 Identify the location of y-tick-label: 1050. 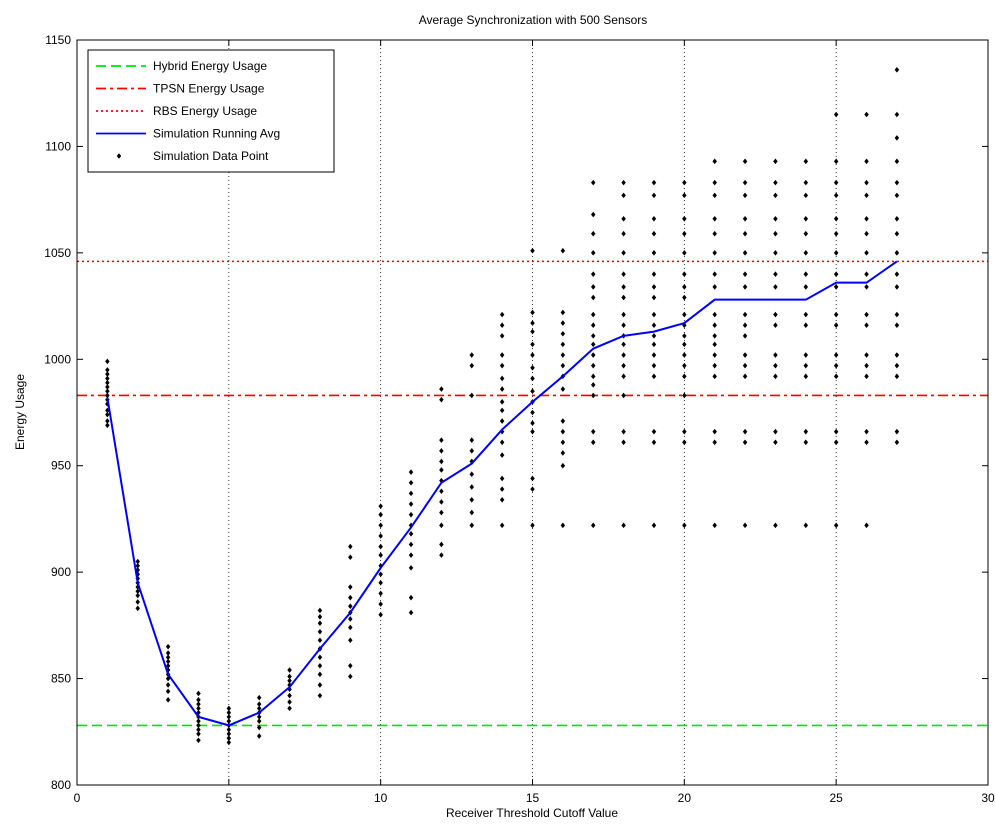
(57, 253).